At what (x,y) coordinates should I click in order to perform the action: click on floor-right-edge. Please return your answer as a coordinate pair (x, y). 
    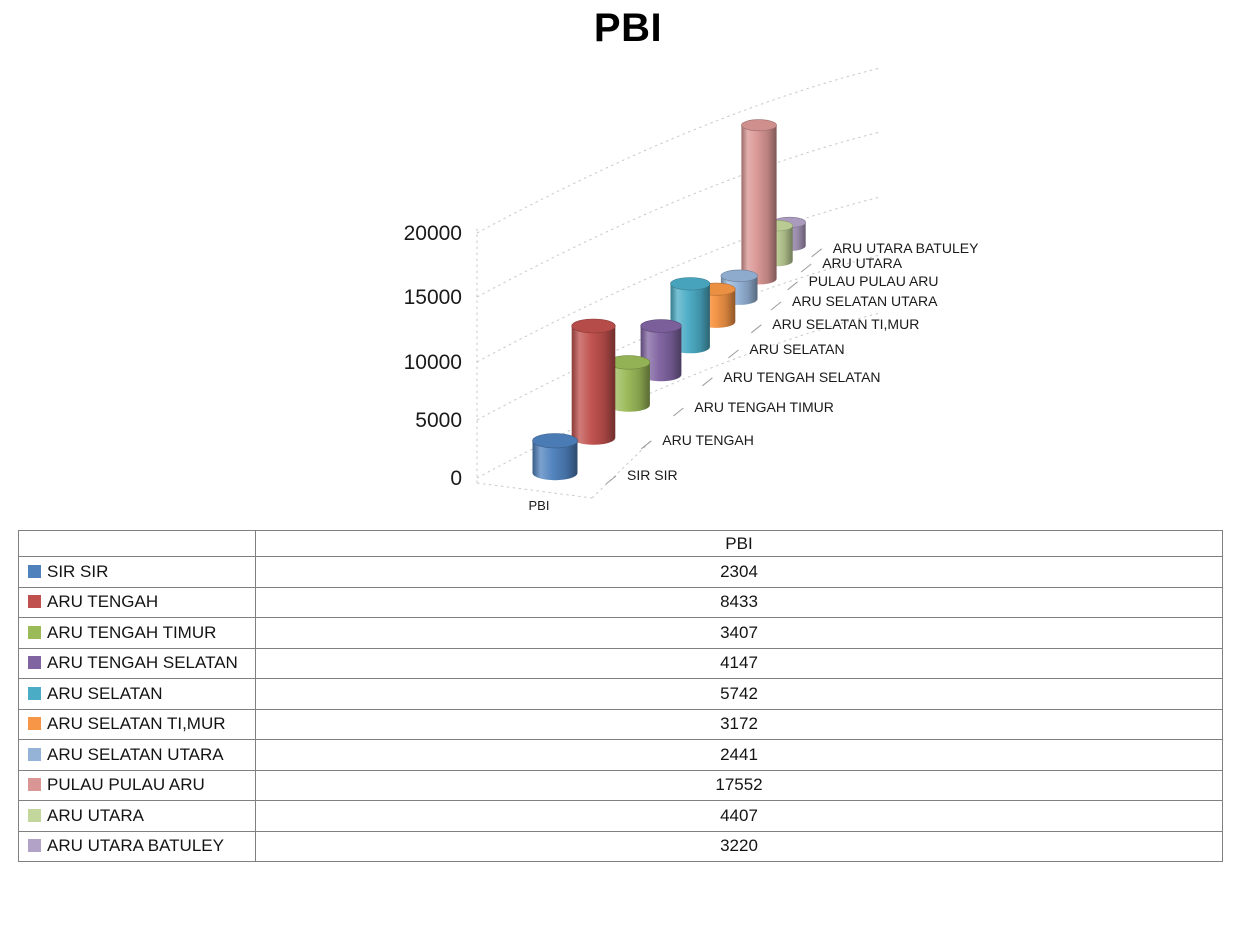
    Looking at the image, I should click on (621, 470).